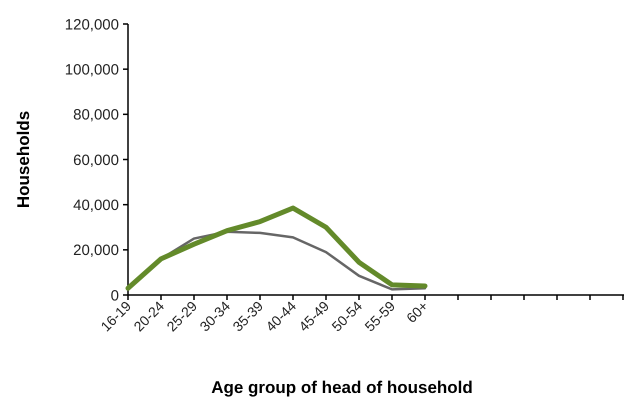  Describe the element at coordinates (91, 69) in the screenshot. I see `y-tick-label: 100,000` at that location.